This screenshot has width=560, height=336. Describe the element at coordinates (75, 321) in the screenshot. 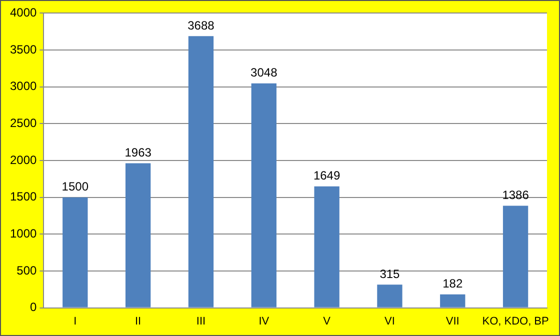

I see `x-tick-label: I` at that location.